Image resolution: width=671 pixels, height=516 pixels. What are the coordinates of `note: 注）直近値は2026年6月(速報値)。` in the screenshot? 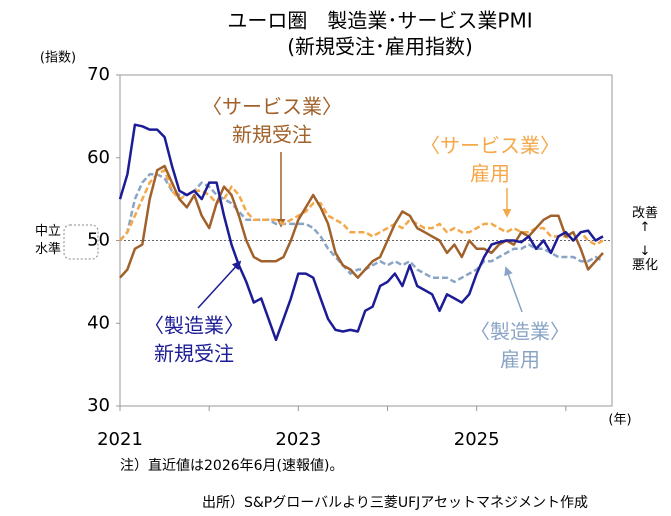 It's located at (231, 465).